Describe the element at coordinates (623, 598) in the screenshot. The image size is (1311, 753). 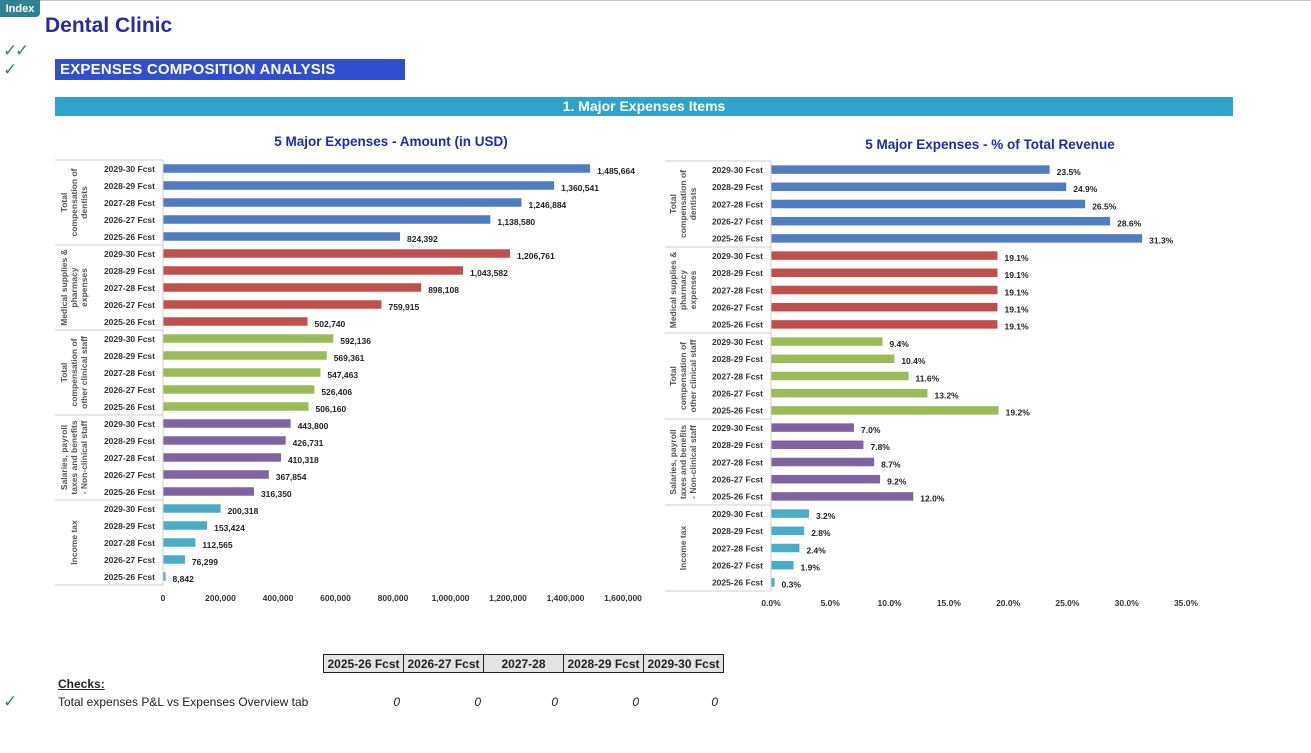
I see `x-tick-label: 1,600,000` at that location.